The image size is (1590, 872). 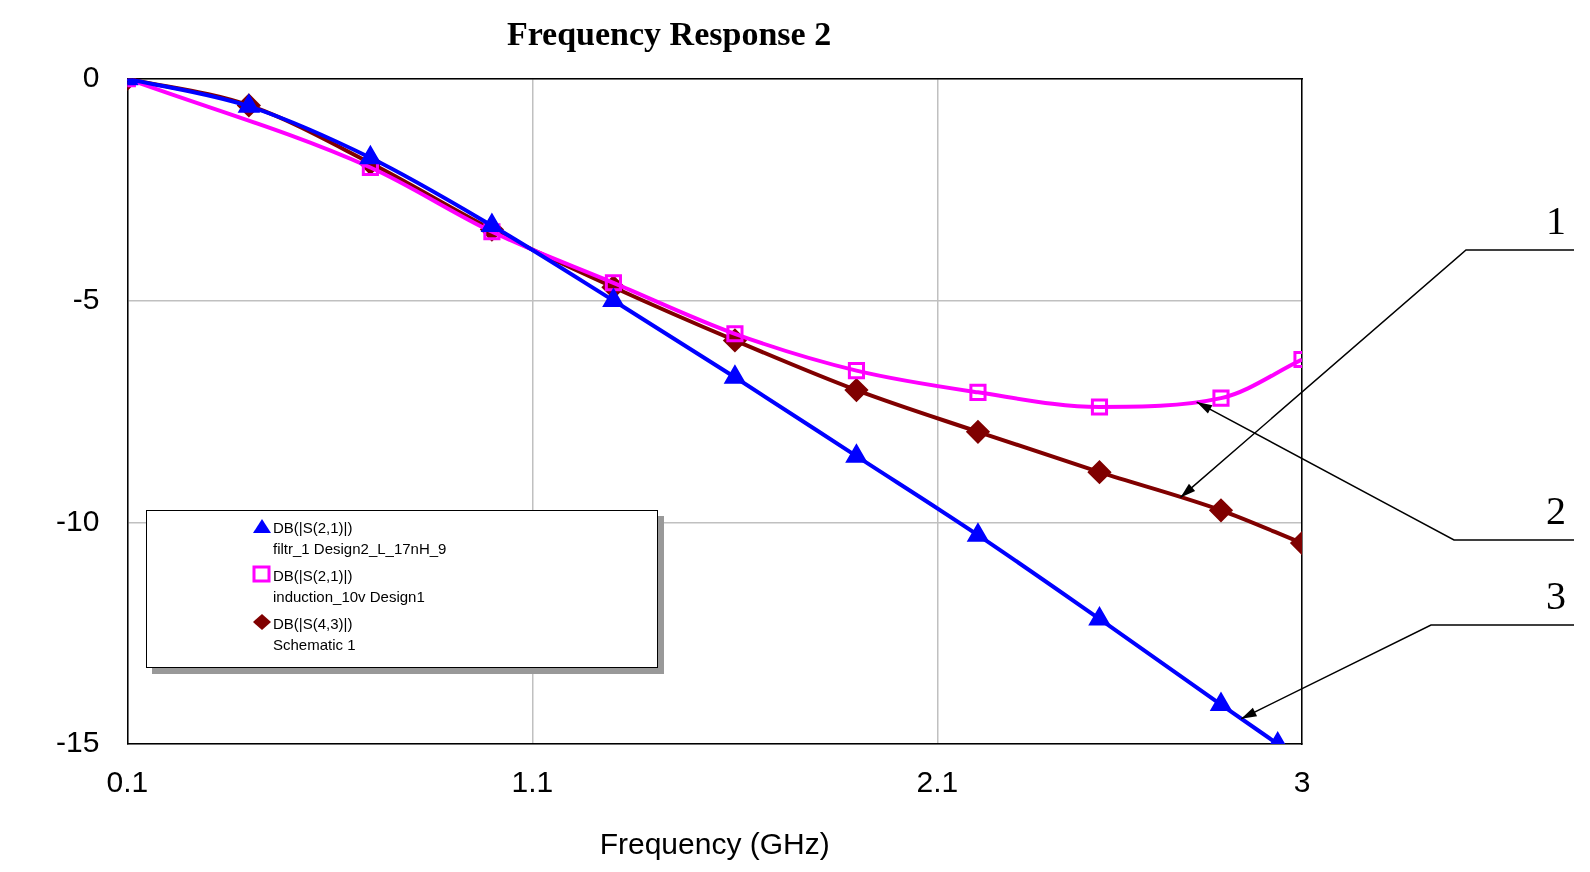 I want to click on annotation: 1, so click(x=1556, y=220).